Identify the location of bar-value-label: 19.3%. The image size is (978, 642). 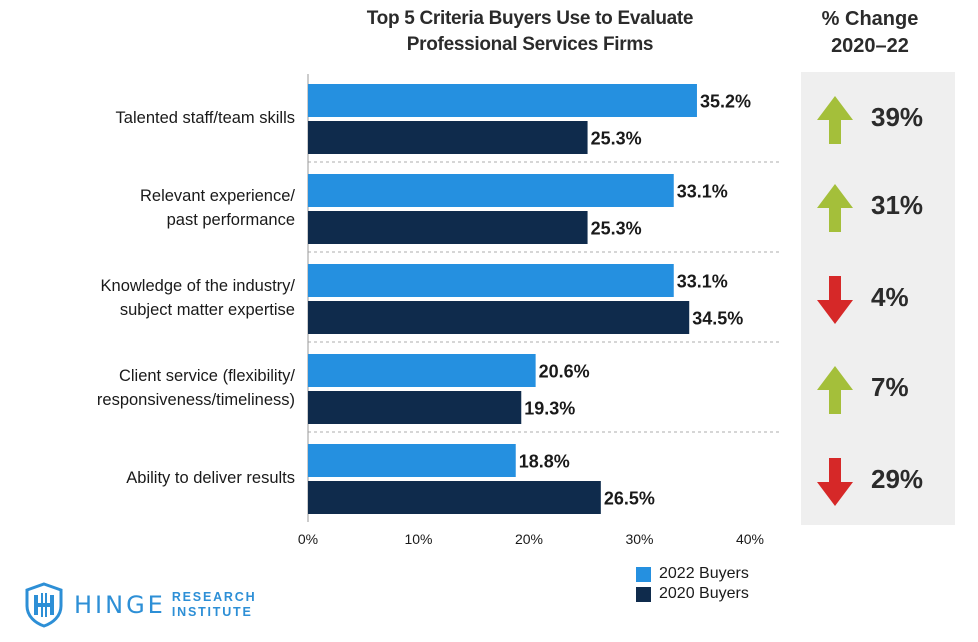
(549, 409).